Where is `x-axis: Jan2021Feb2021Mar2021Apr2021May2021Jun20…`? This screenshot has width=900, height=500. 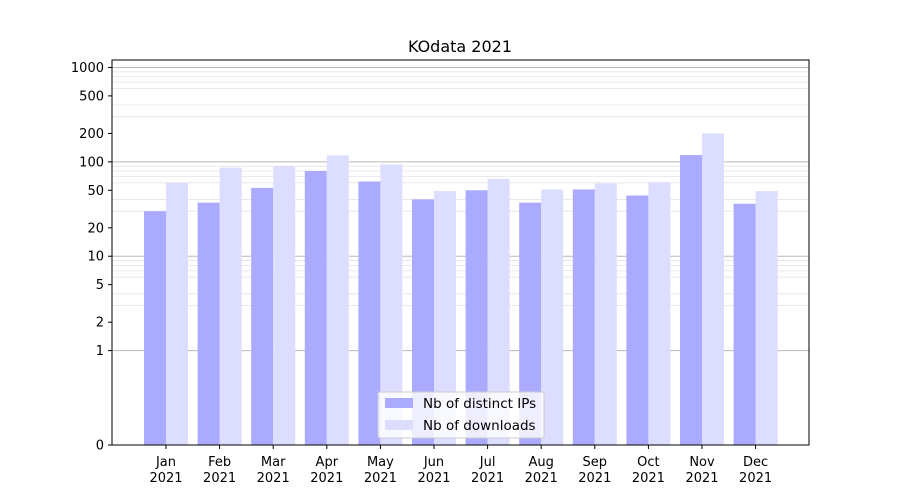
x-axis: Jan2021Feb2021Mar2021Apr2021May2021Jun20… is located at coordinates (460, 465).